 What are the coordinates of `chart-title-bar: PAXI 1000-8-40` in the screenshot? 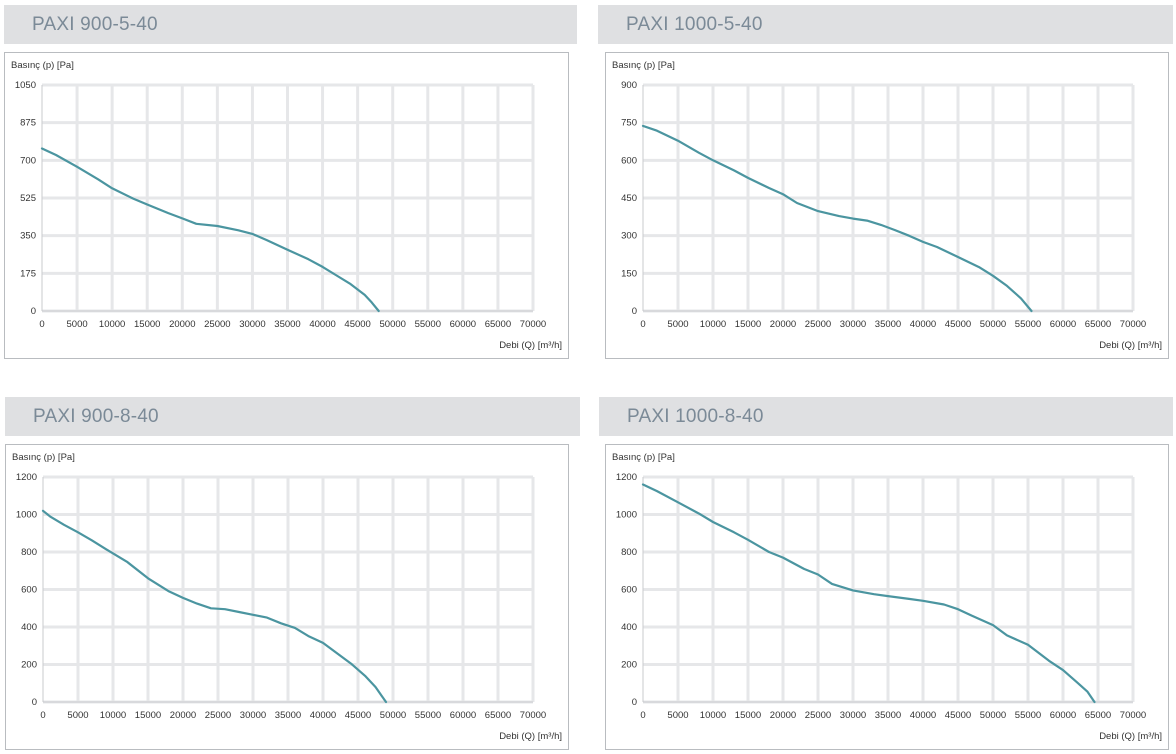 It's located at (886, 416).